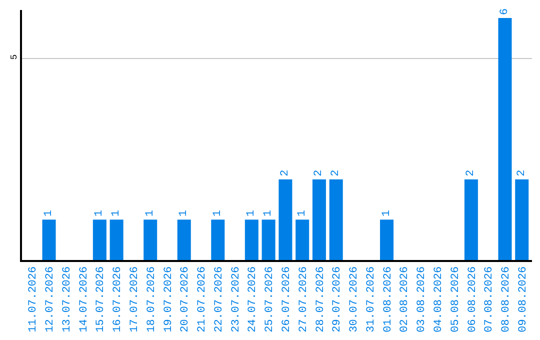 The height and width of the screenshot is (340, 540). Describe the element at coordinates (388, 299) in the screenshot. I see `x-tick-label: 01.08.2026` at that location.